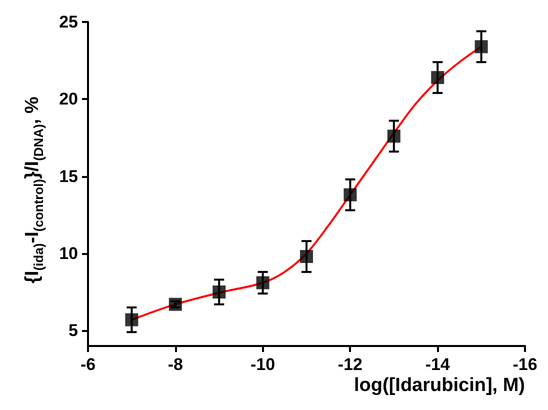 This screenshot has height=410, width=548. Describe the element at coordinates (525, 364) in the screenshot. I see `x-tick-label: -16` at that location.